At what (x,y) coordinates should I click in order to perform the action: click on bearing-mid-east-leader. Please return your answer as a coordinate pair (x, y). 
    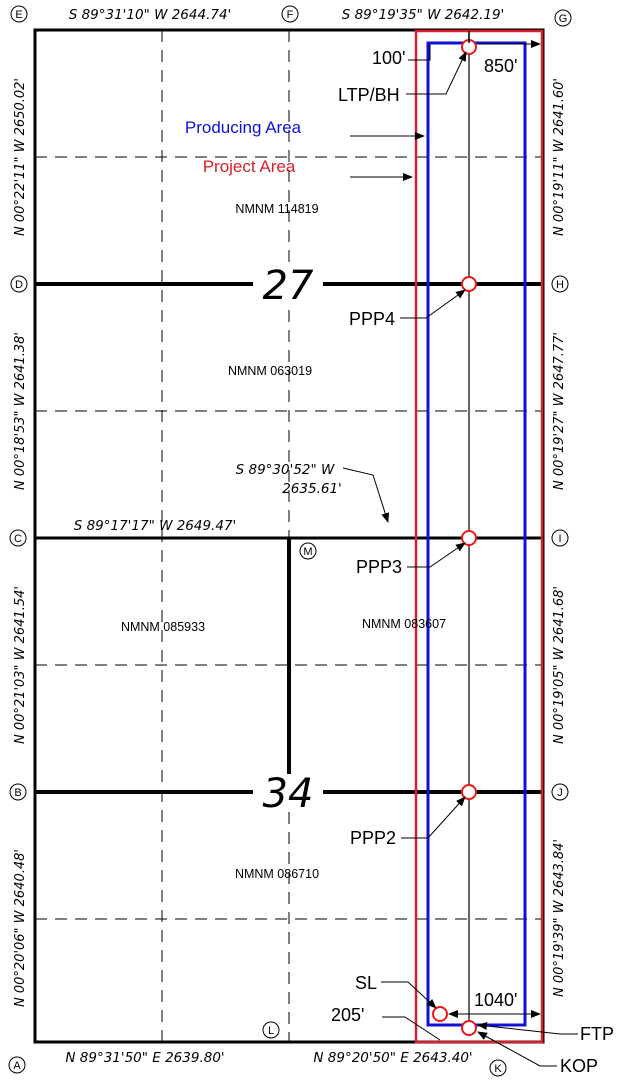
    Looking at the image, I should click on (366, 495).